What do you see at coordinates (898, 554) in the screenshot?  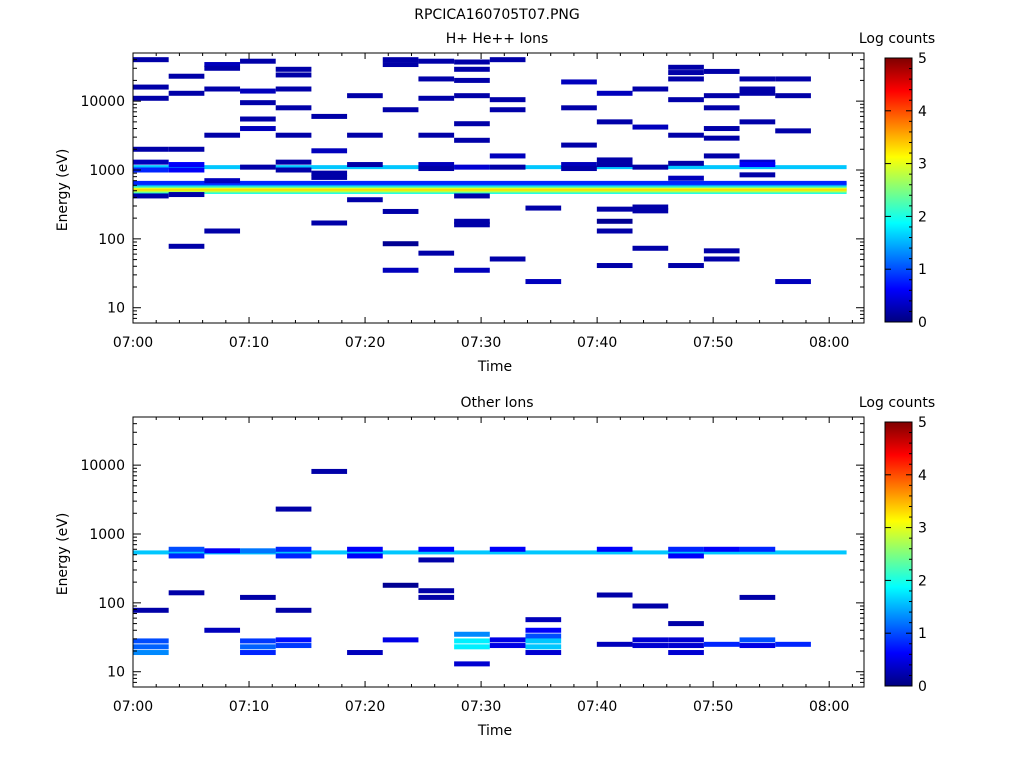 I see `colorbar-gradient` at bounding box center [898, 554].